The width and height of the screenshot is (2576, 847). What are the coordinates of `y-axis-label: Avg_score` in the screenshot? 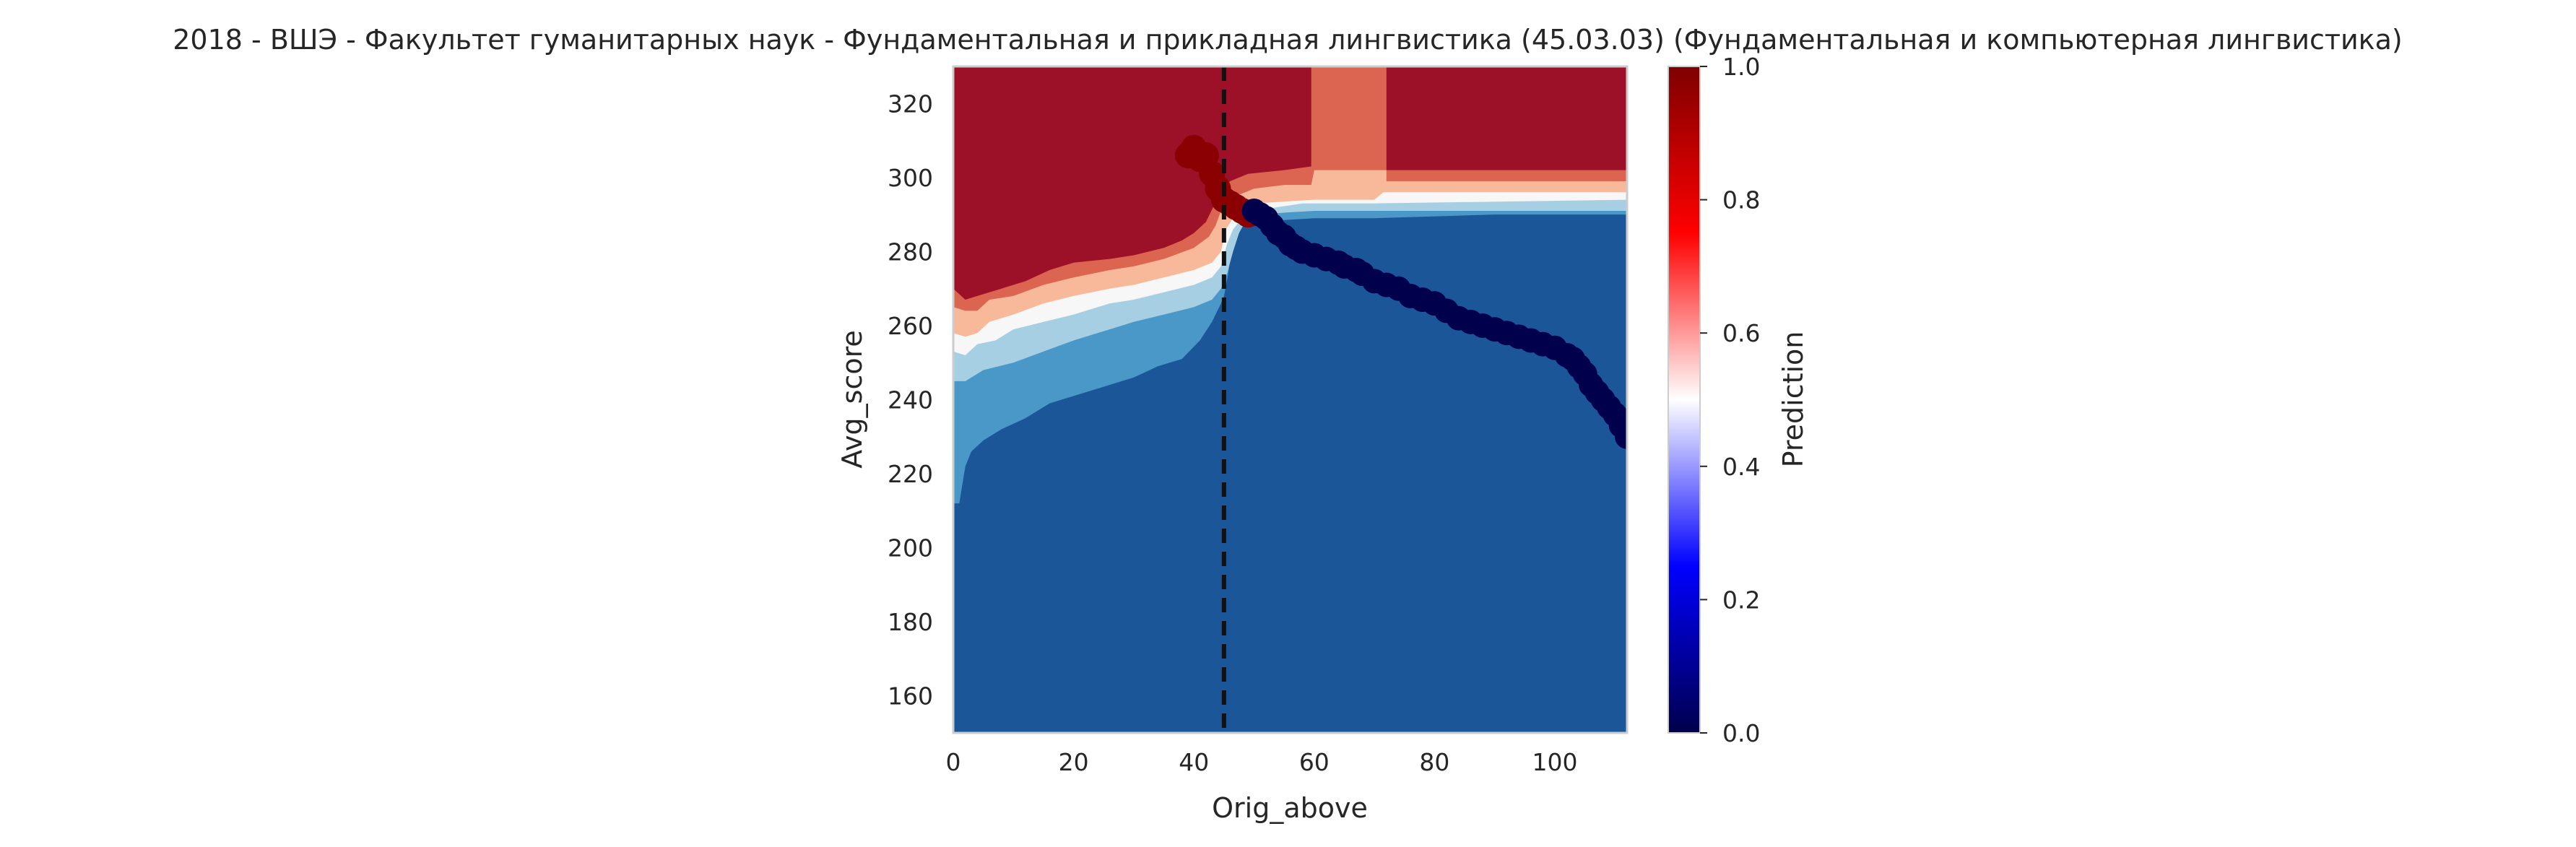 It's located at (852, 399).